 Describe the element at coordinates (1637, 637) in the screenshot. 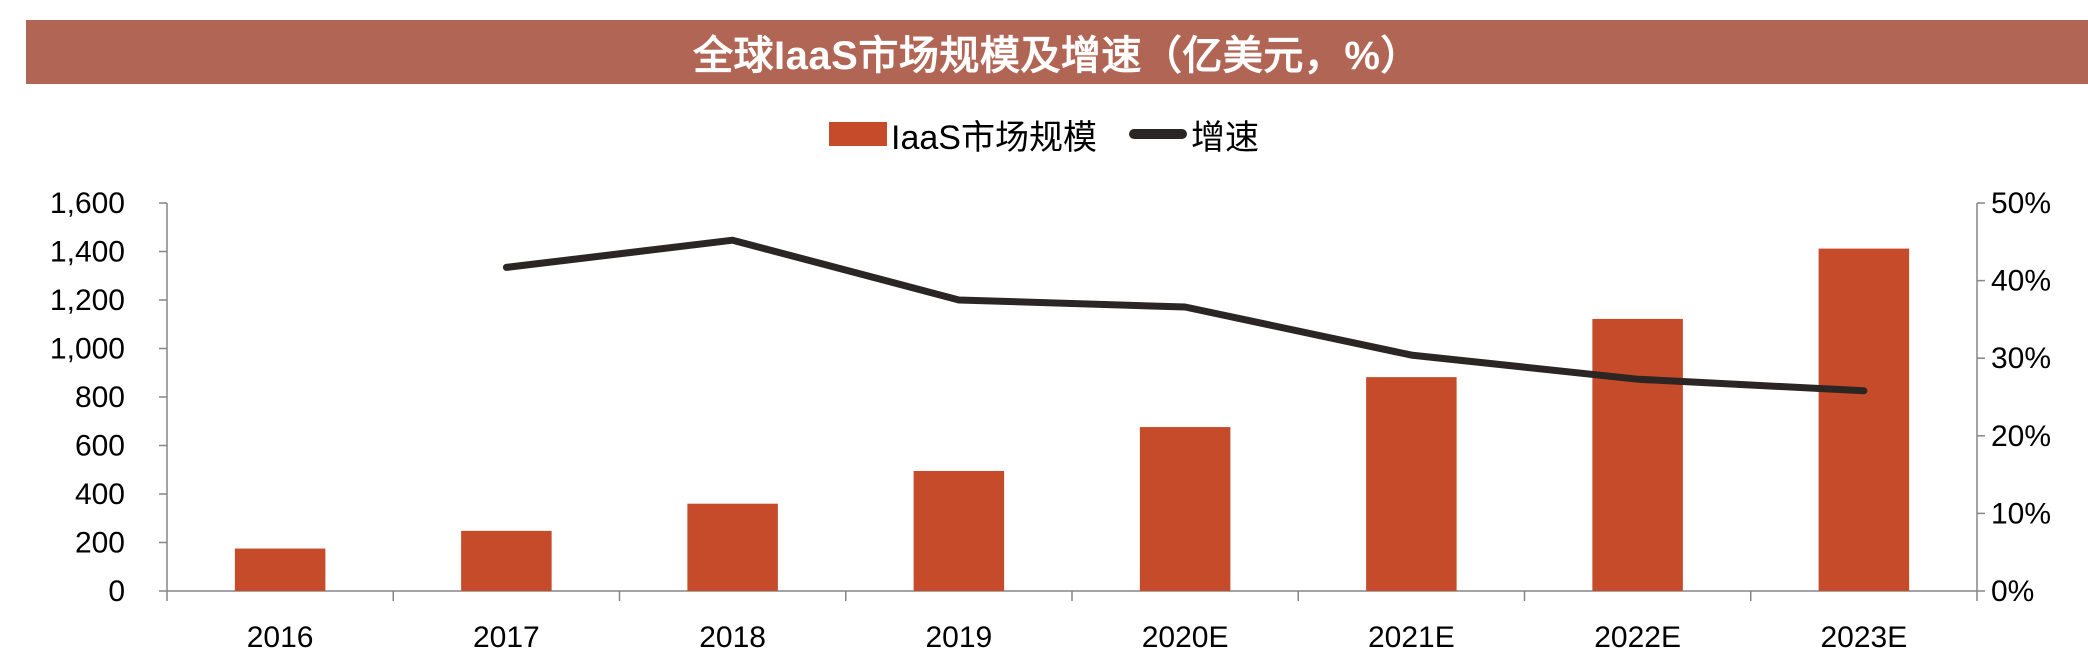

I see `x-tick-label: 2022E` at that location.